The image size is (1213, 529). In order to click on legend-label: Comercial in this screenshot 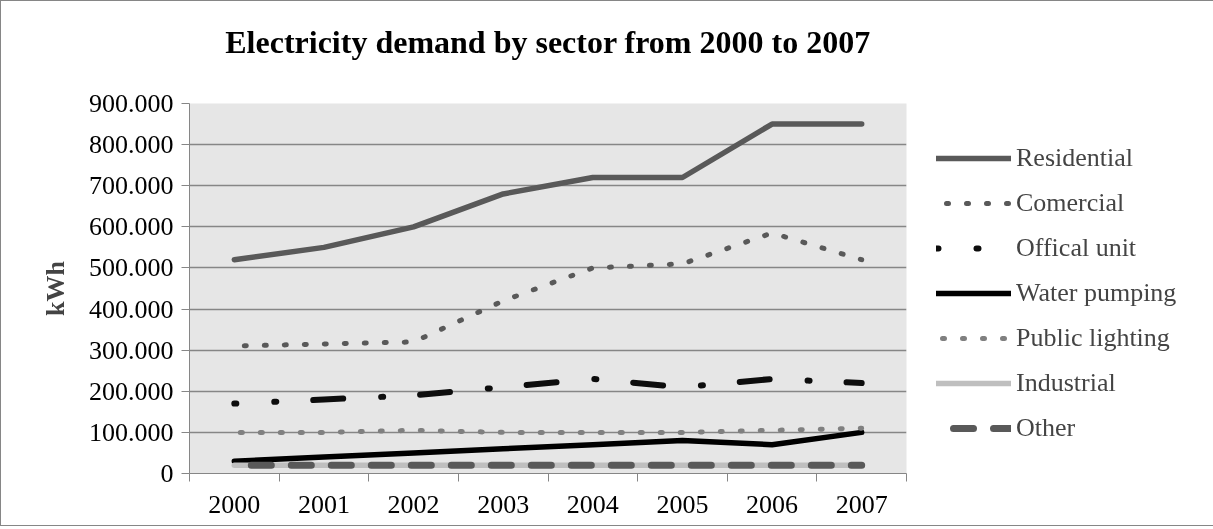, I will do `click(1070, 203)`.